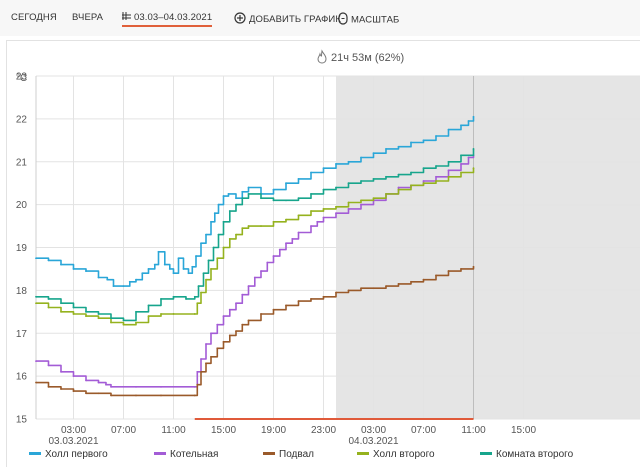  What do you see at coordinates (287, 19) in the screenshot?
I see `add-chart-button: ДОБАВИТЬ ГРАФИК` at bounding box center [287, 19].